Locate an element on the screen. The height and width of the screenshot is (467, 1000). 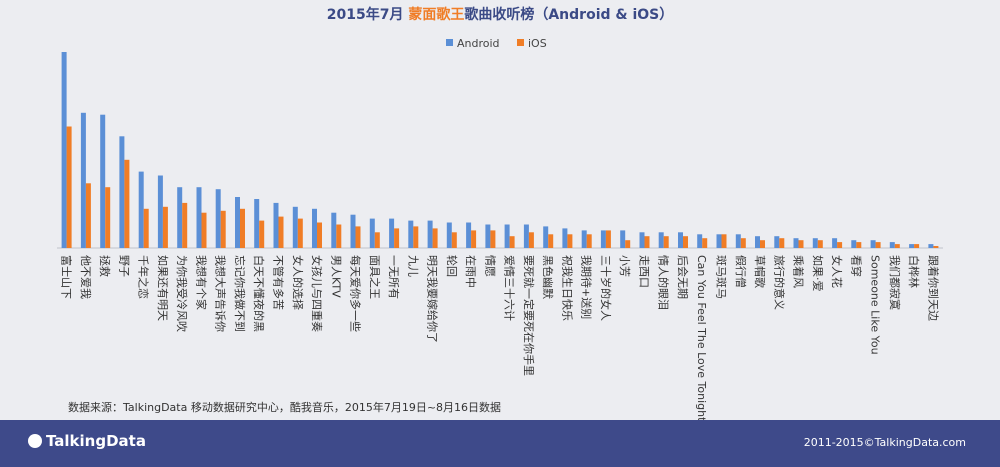
category-label: 看穿 is located at coordinates (856, 266).